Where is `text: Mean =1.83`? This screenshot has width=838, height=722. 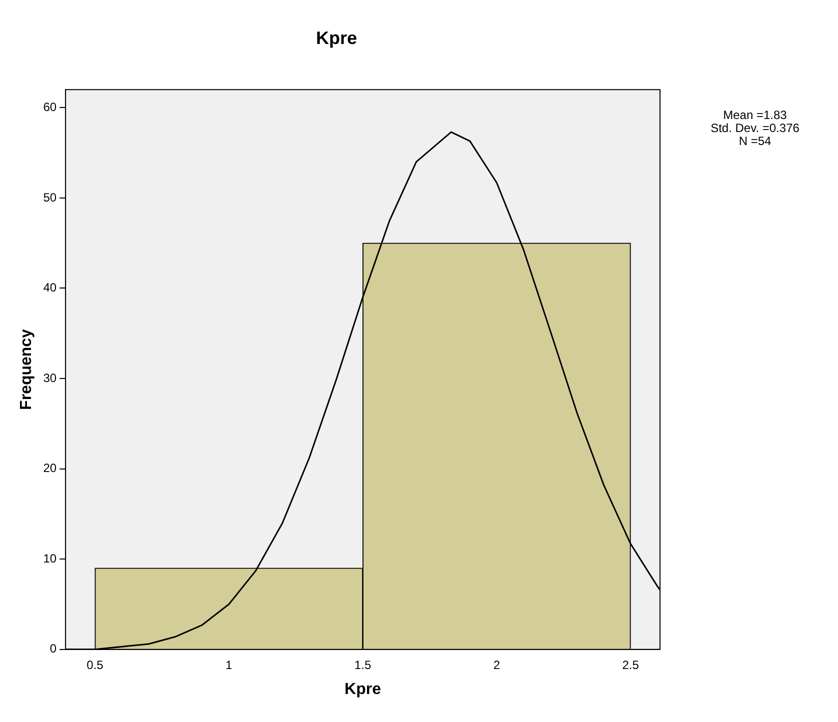
text: Mean =1.83 is located at coordinates (755, 115).